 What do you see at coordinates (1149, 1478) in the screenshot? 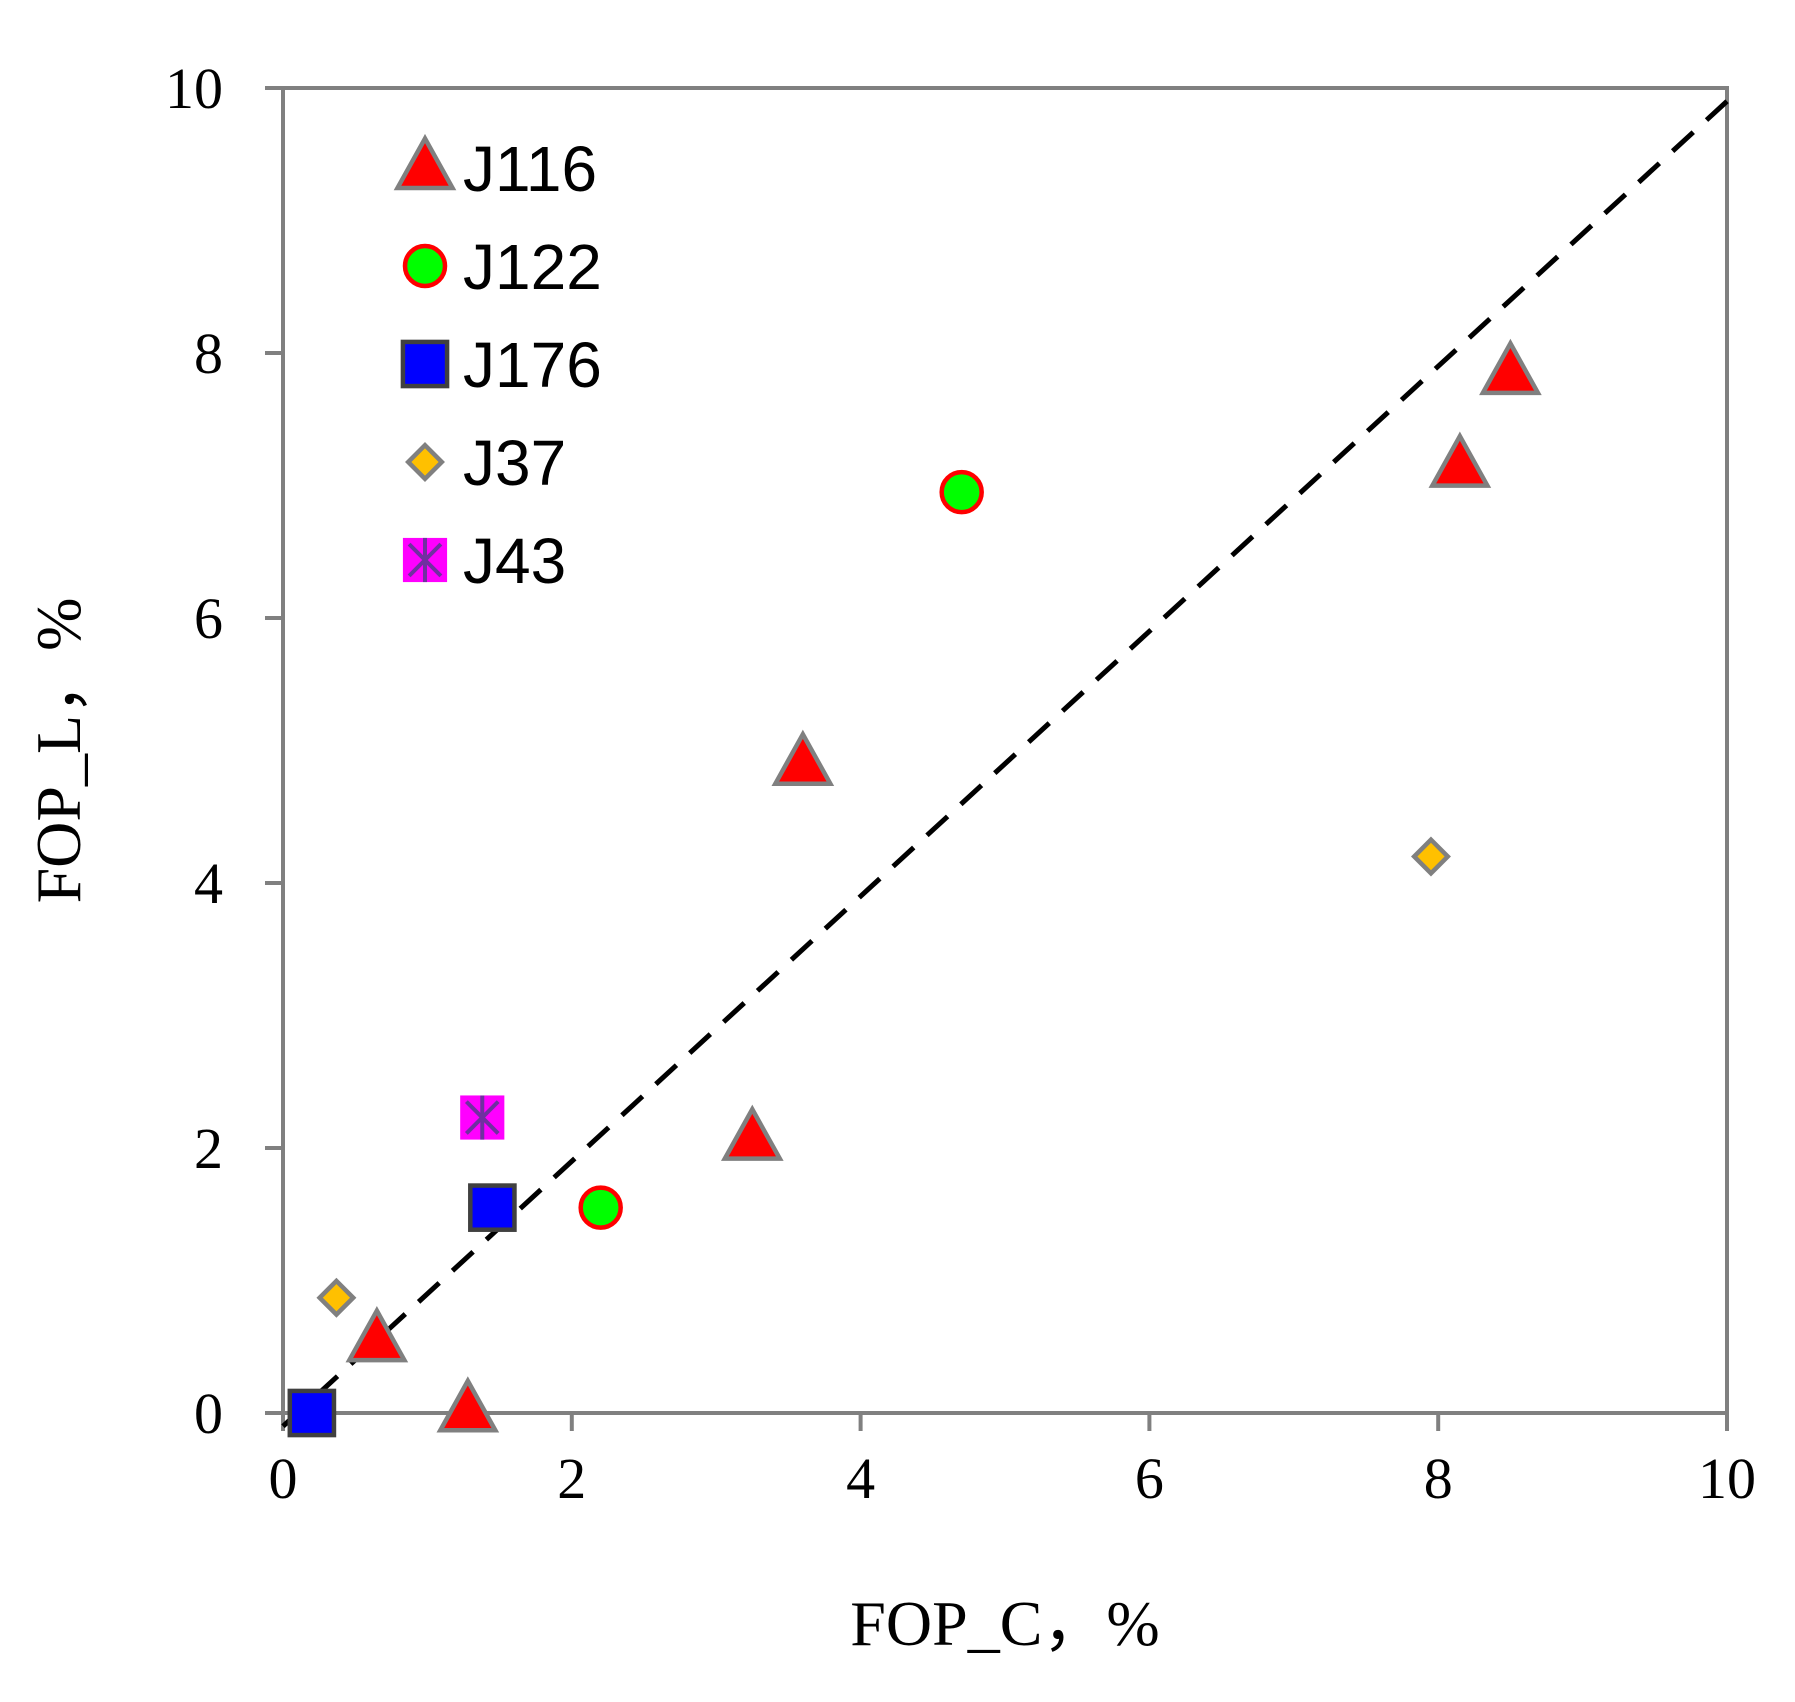
I see `x-tick-label: 6` at bounding box center [1149, 1478].